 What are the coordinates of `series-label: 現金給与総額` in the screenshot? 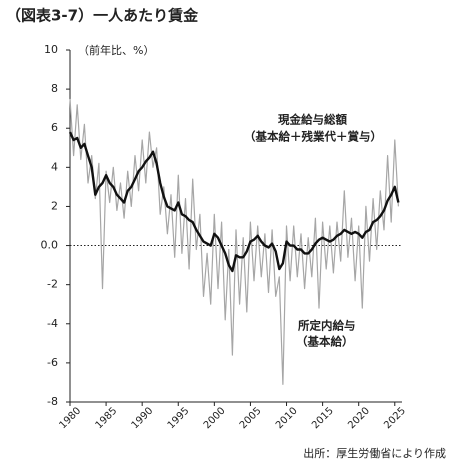 It's located at (312, 120).